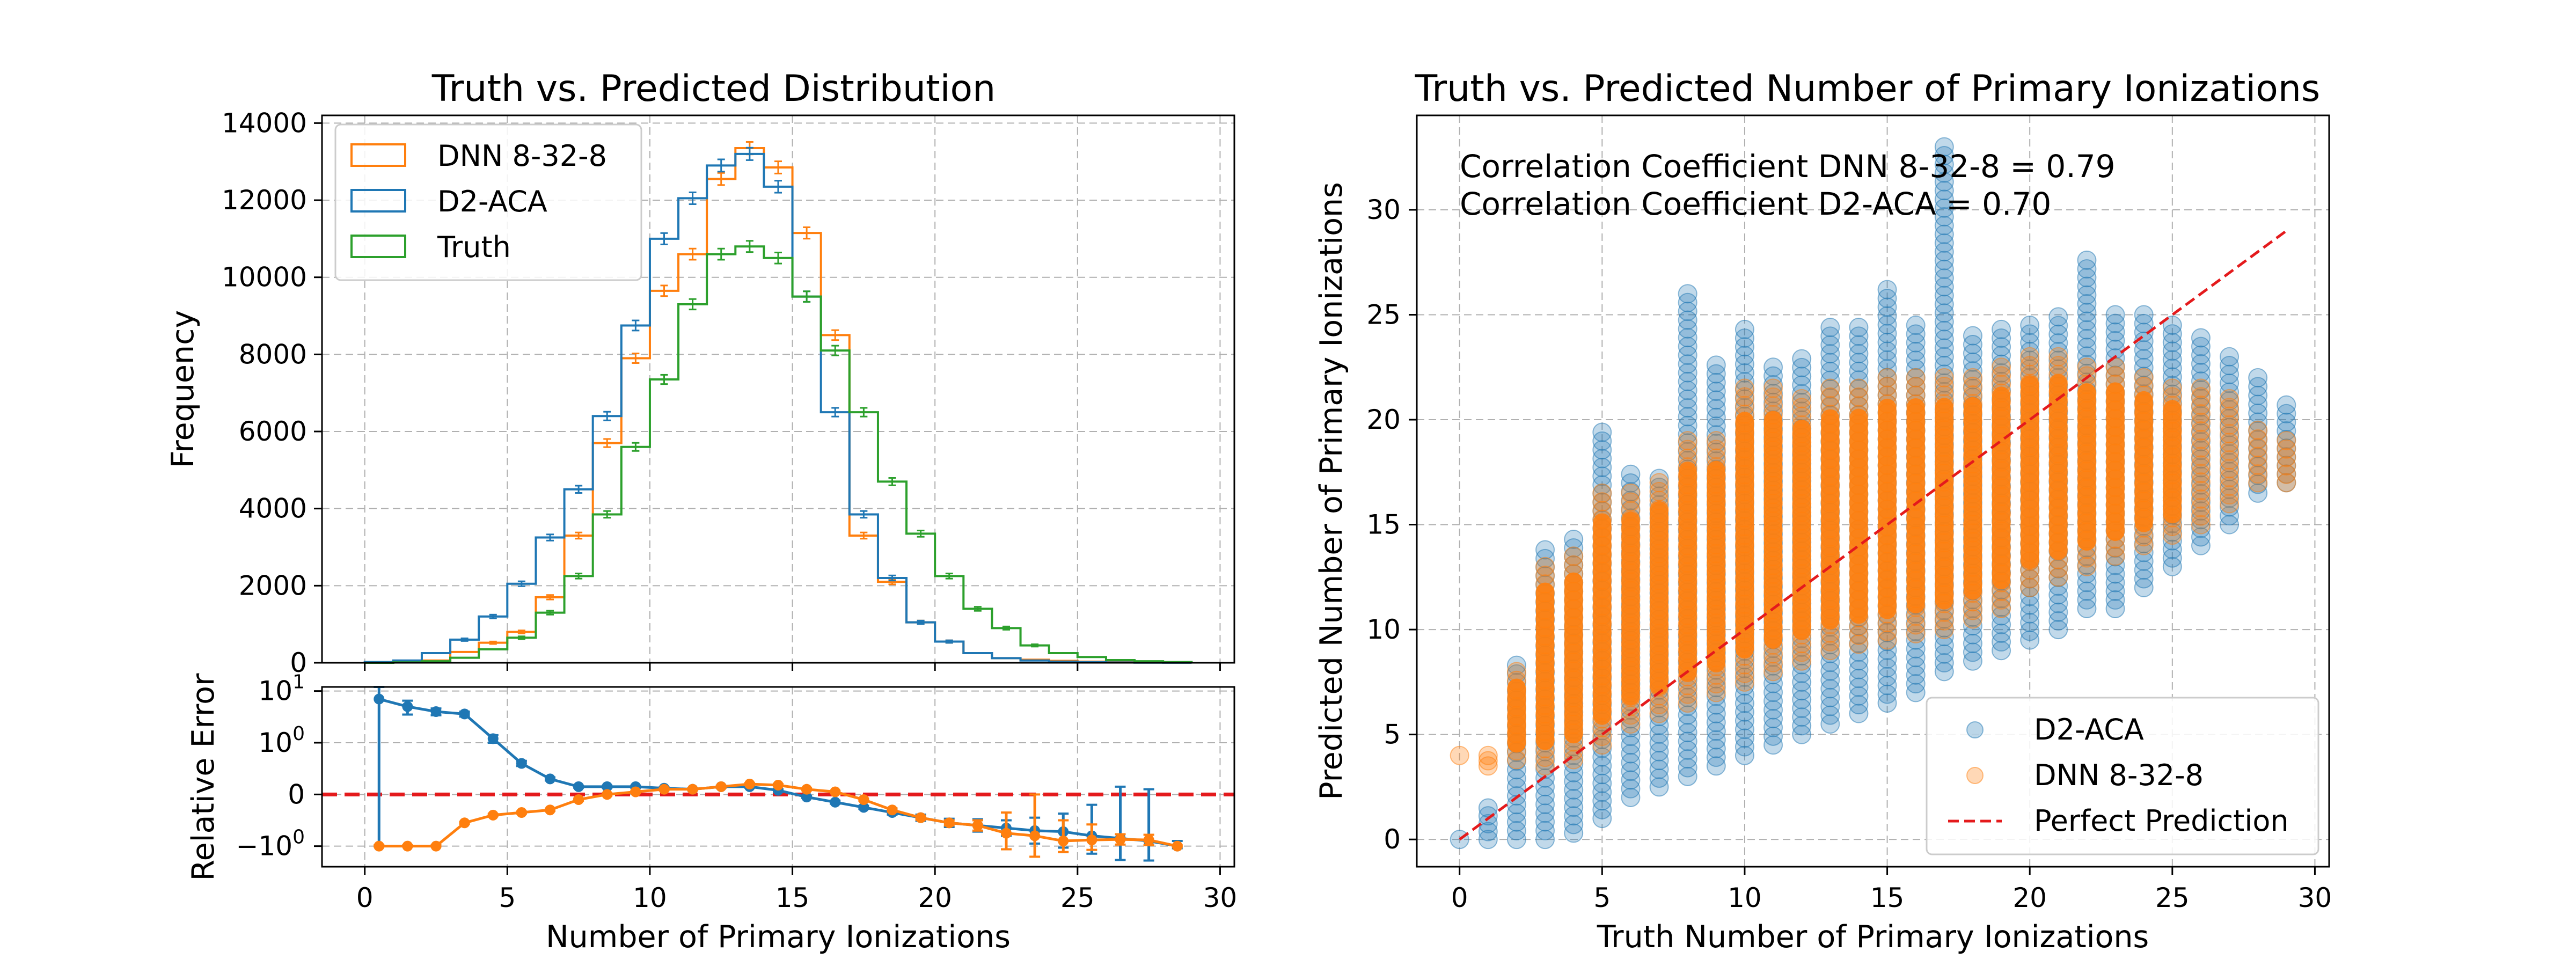  I want to click on relerr-ytick-label: 0, so click(296, 794).